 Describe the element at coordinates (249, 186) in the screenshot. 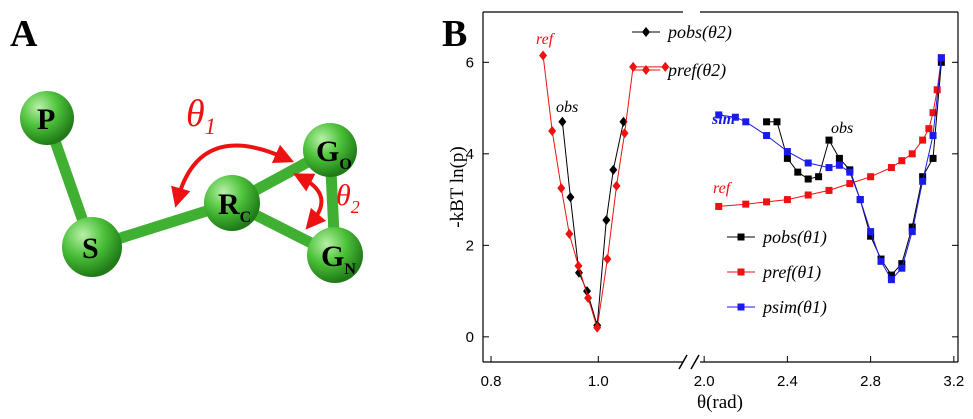

I see `angle-arrows` at that location.